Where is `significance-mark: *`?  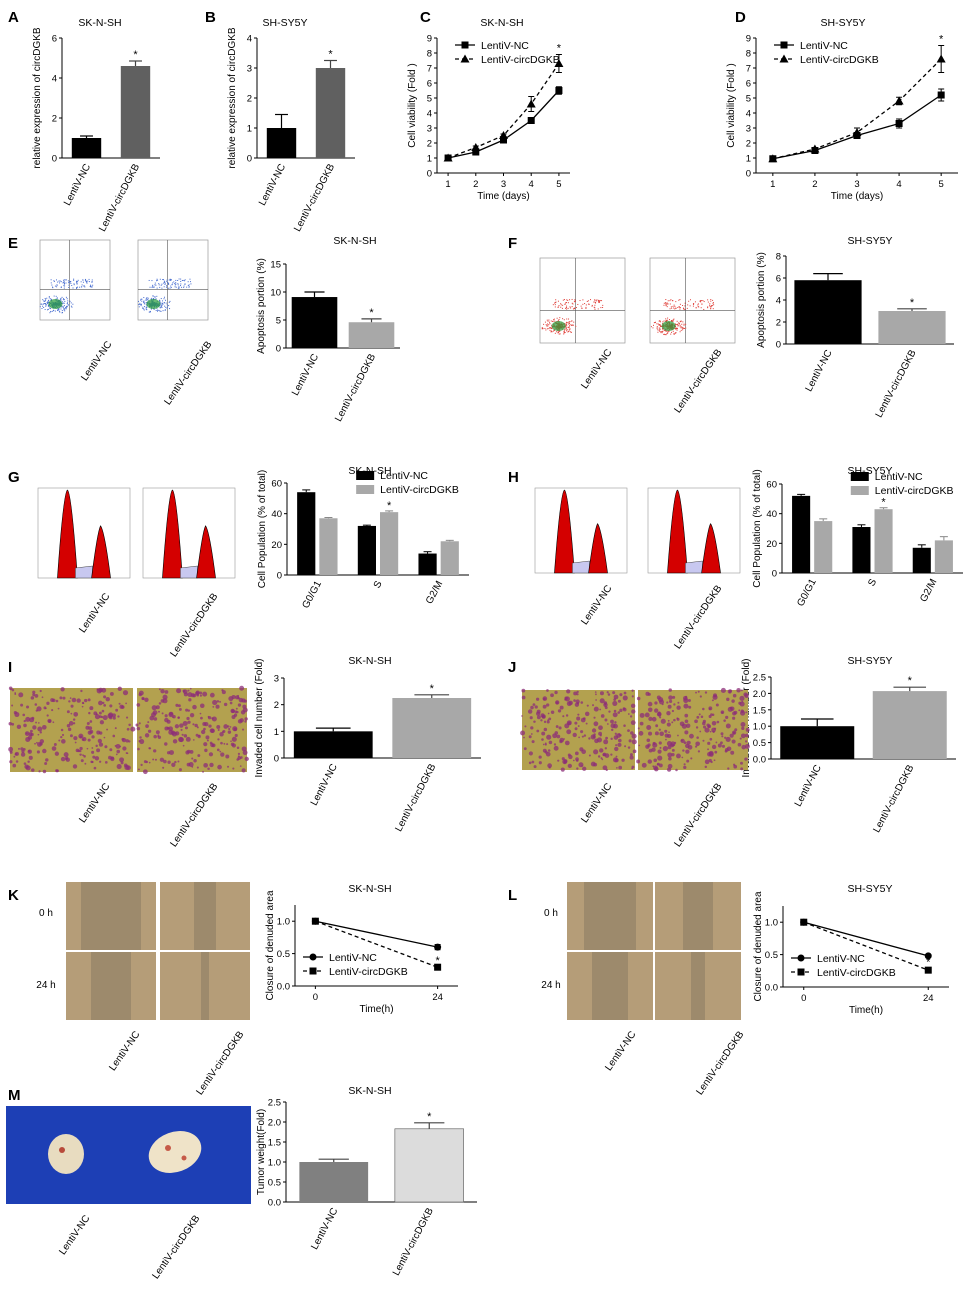
significance-mark: * is located at coordinates (941, 40).